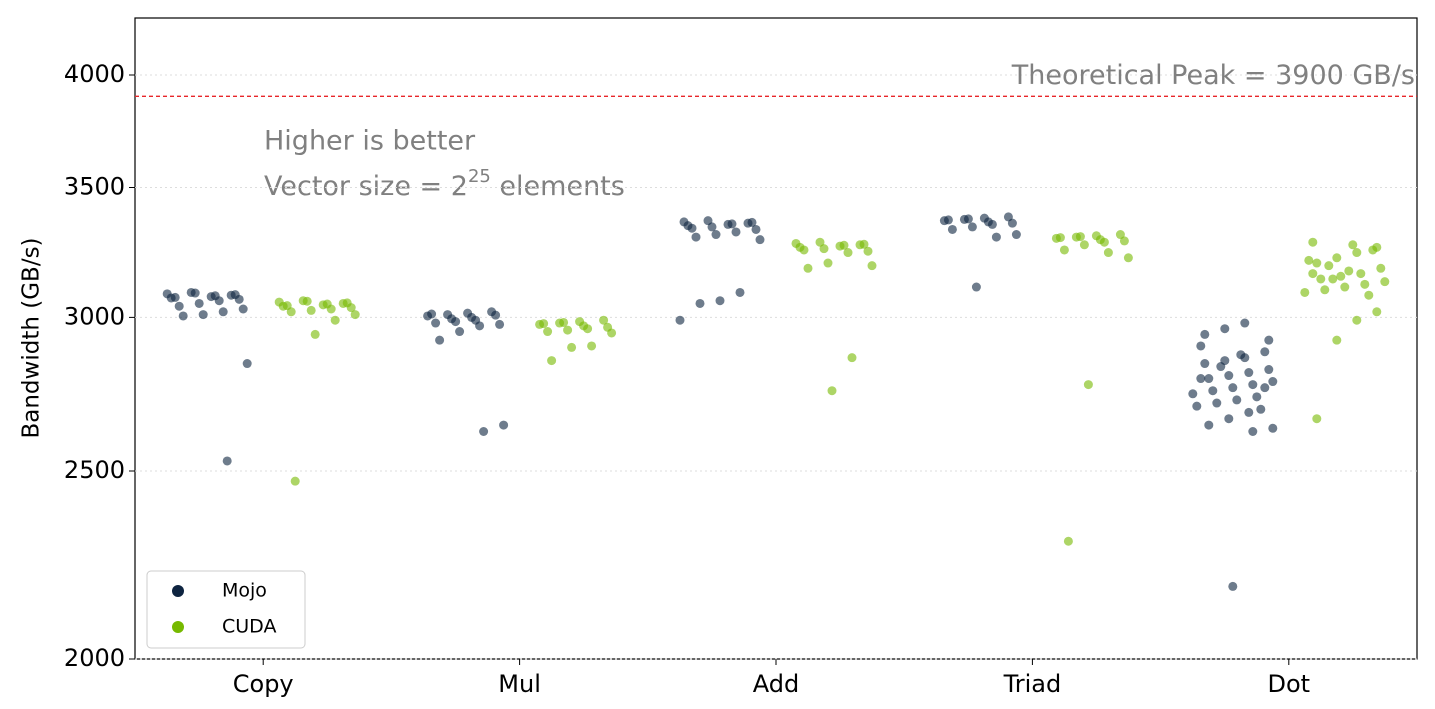 The image size is (1435, 709). Describe the element at coordinates (1289, 684) in the screenshot. I see `x-tick-label: Dot` at that location.